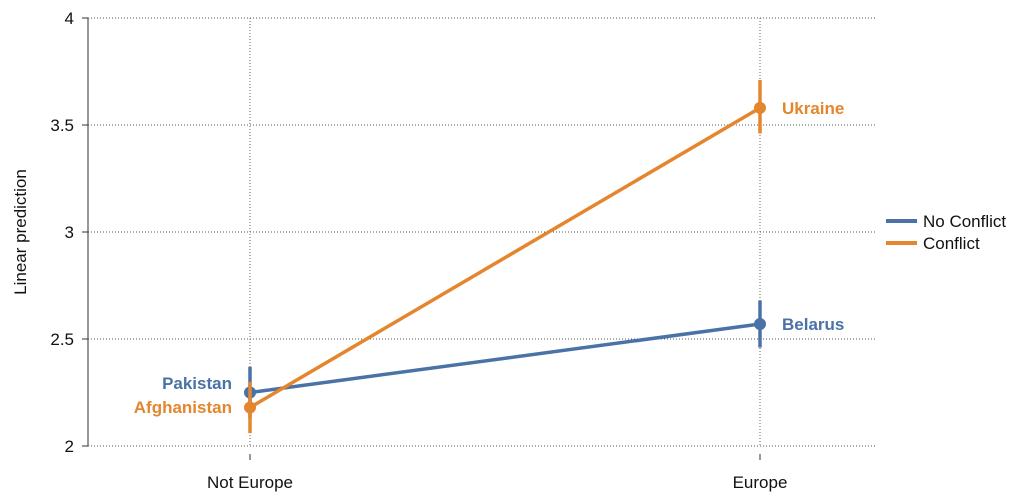  I want to click on legend: No Conflict Conflict, so click(946, 232).